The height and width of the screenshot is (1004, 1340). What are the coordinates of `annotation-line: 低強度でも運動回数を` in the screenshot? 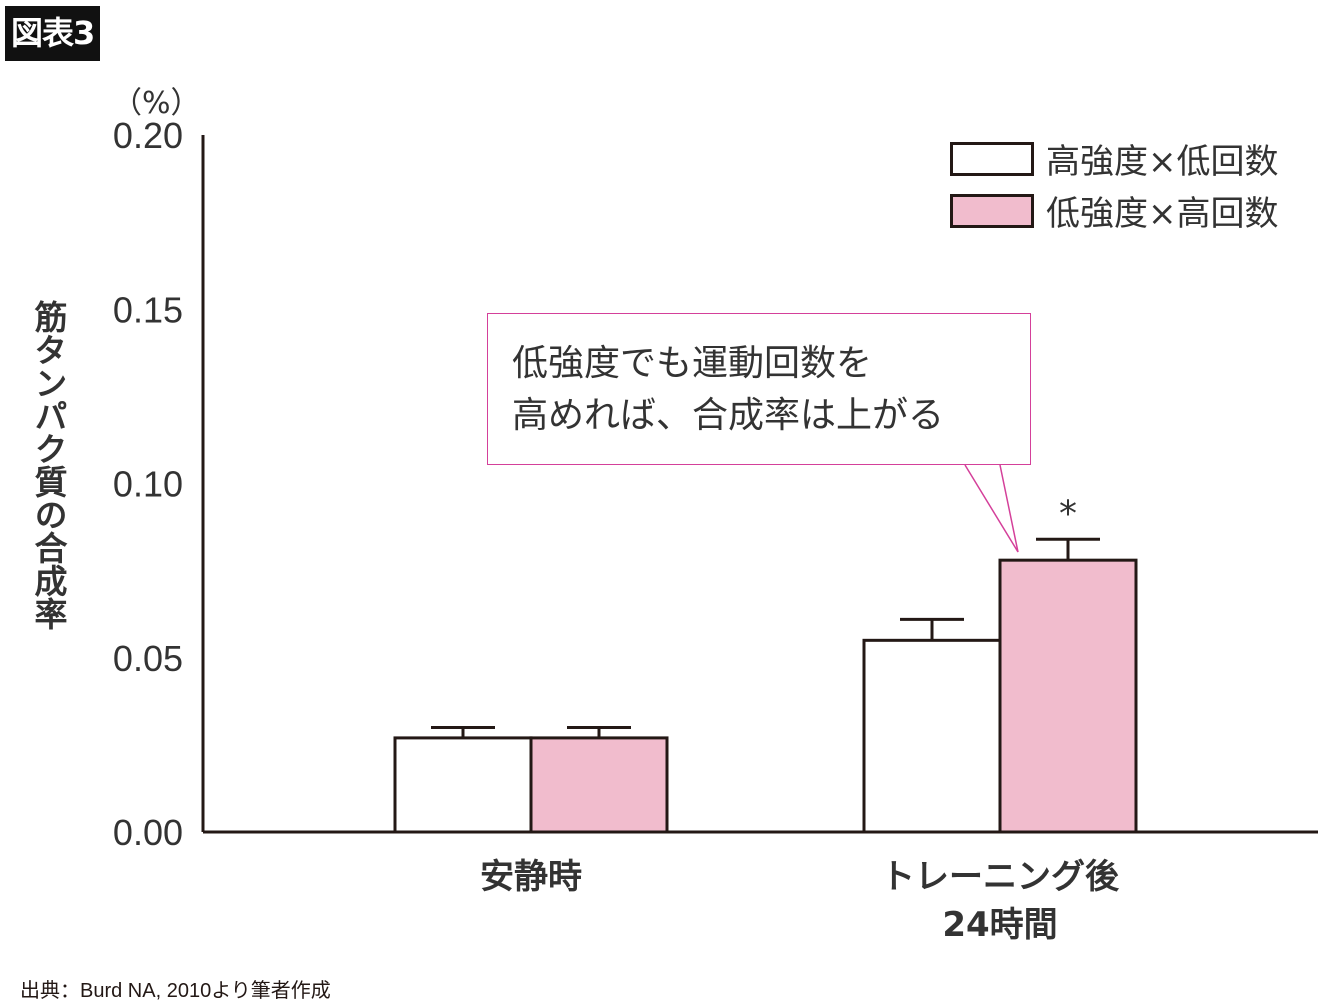 It's located at (692, 363).